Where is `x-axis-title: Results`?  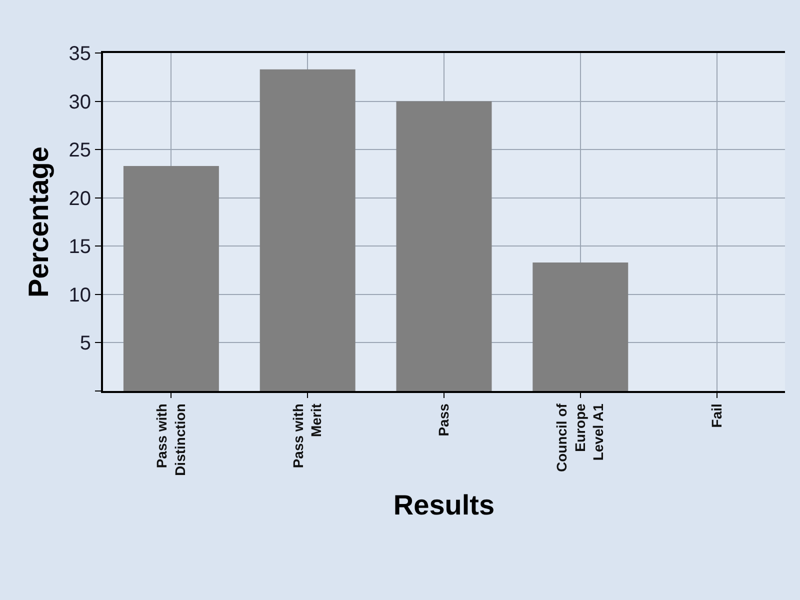 x-axis-title: Results is located at coordinates (444, 505).